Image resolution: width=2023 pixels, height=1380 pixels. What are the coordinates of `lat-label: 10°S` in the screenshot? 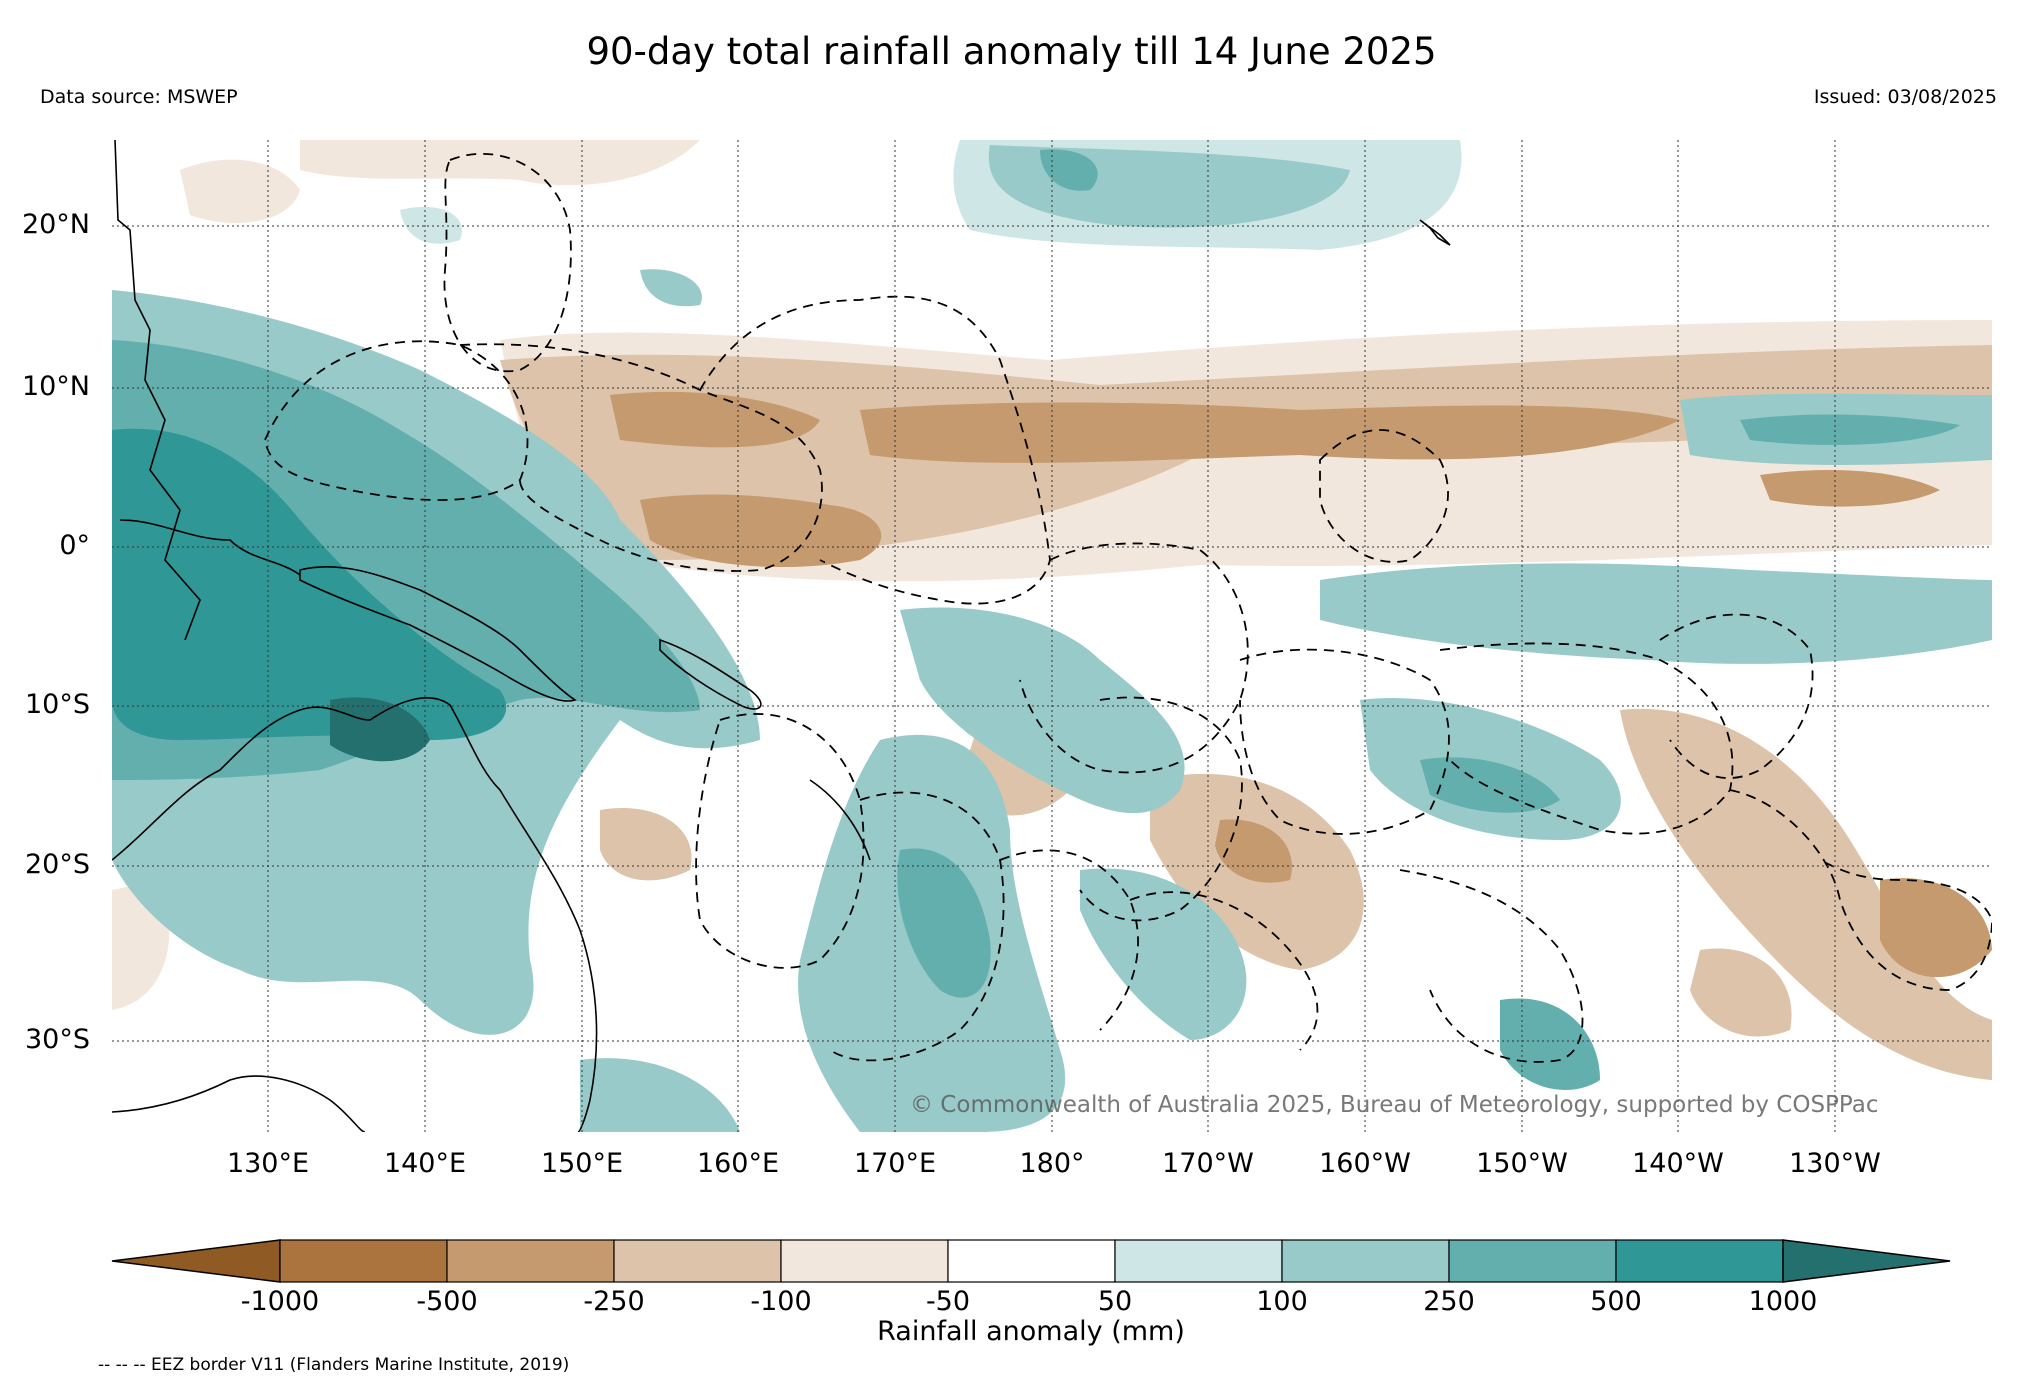 It's located at (57, 704).